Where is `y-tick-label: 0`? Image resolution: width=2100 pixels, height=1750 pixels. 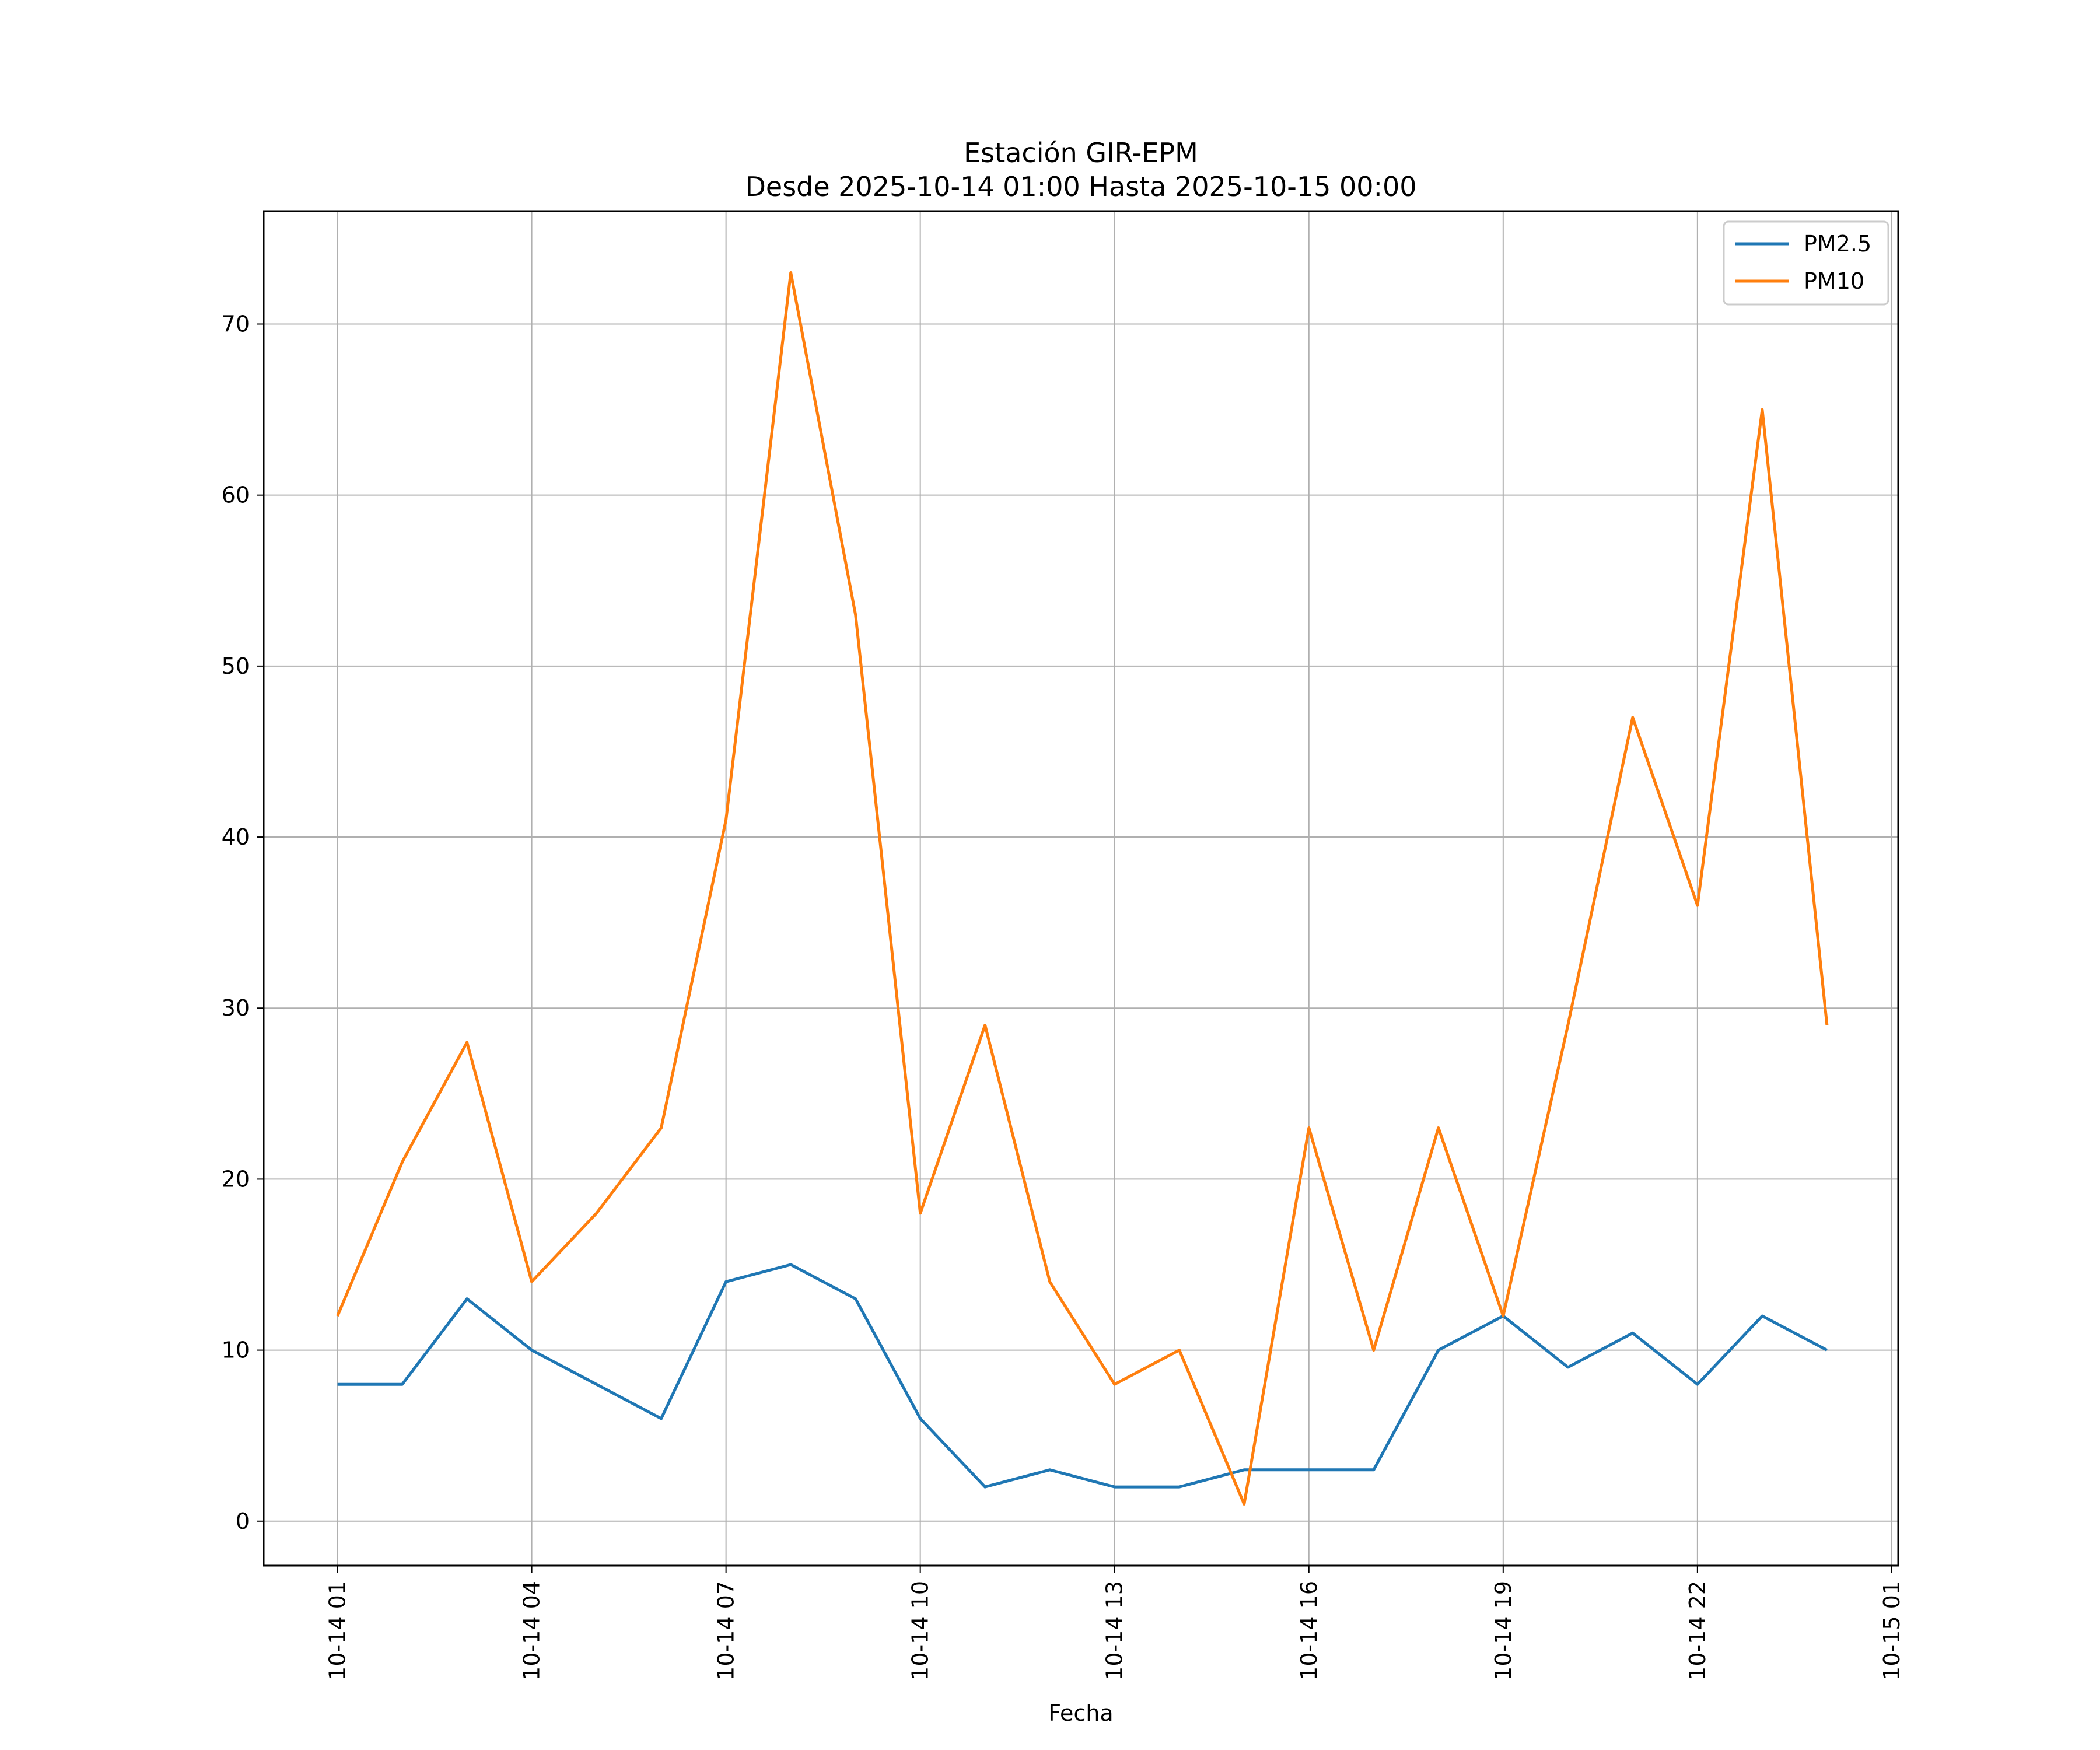 y-tick-label: 0 is located at coordinates (243, 1521).